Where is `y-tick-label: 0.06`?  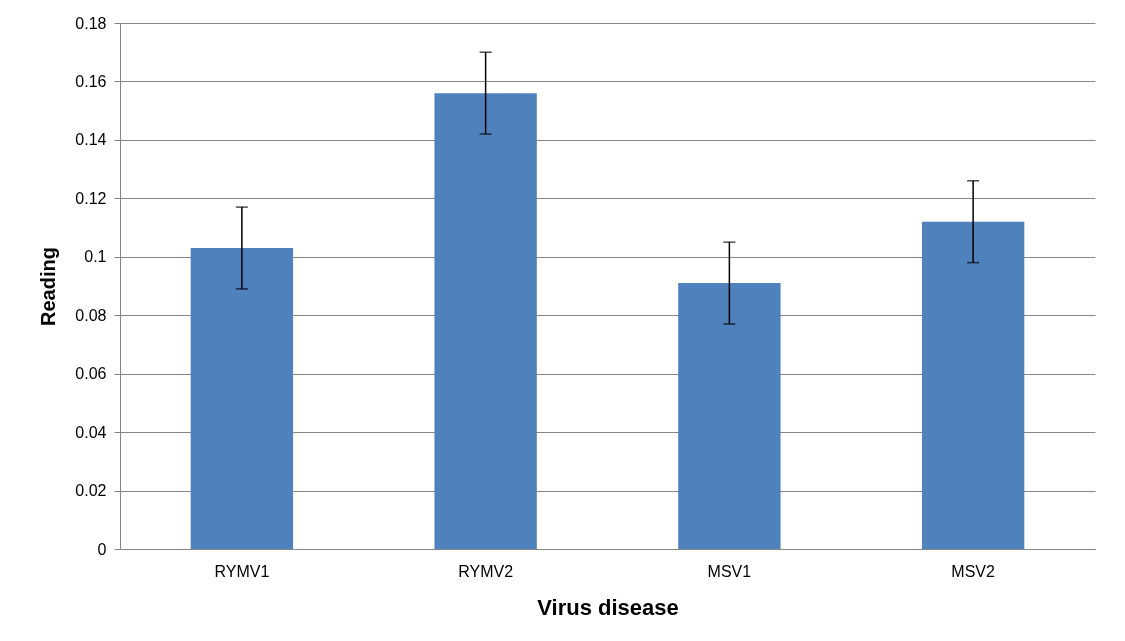
y-tick-label: 0.06 is located at coordinates (91, 374).